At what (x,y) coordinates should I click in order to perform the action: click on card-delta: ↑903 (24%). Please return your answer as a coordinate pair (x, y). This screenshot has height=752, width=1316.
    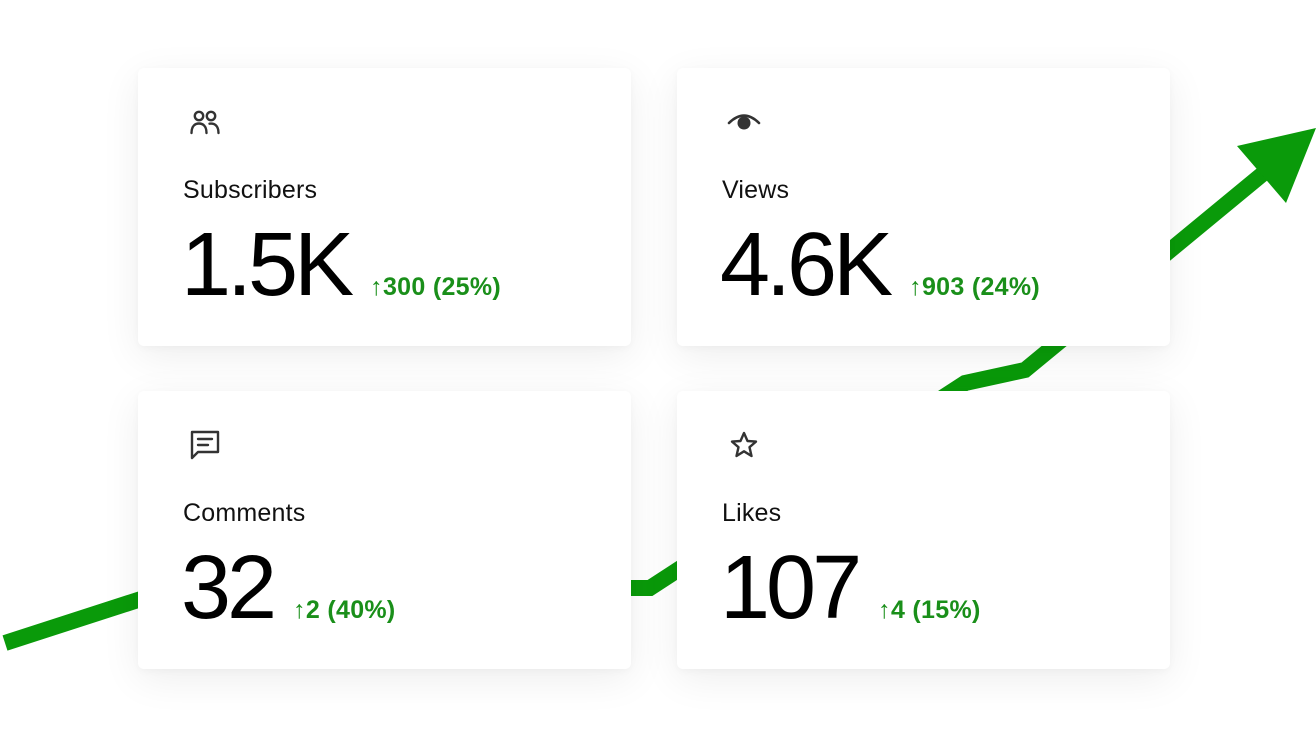
    Looking at the image, I should click on (975, 287).